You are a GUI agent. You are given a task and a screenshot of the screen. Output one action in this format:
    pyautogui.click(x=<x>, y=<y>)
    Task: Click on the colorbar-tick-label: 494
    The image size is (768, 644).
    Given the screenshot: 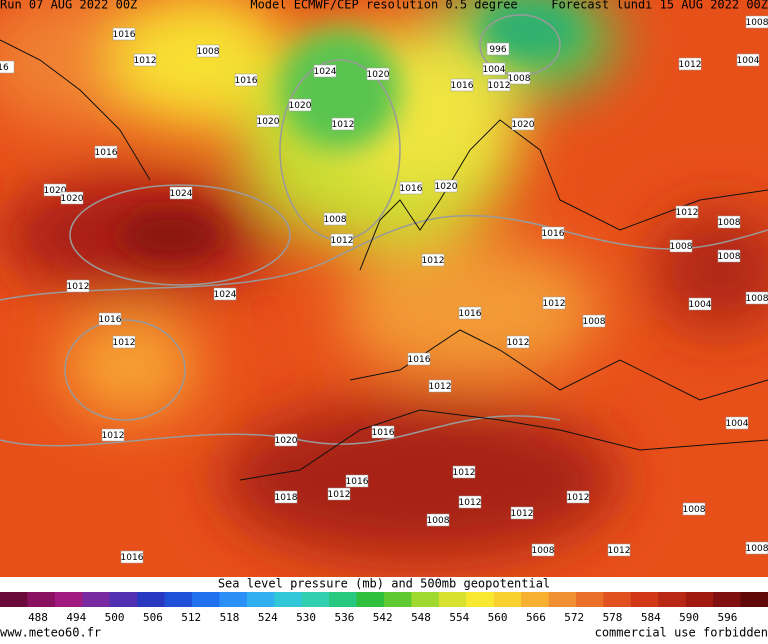 What is the action you would take?
    pyautogui.click(x=76, y=617)
    